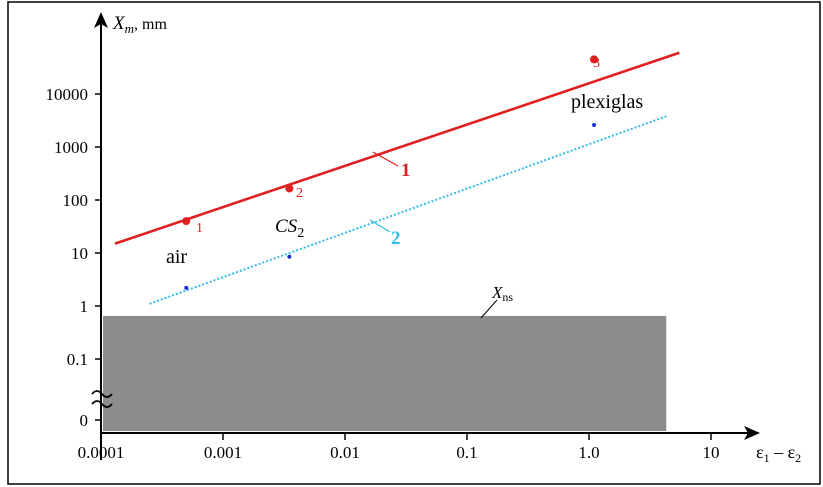 The height and width of the screenshot is (487, 823). What do you see at coordinates (176, 257) in the screenshot?
I see `air-label: air` at bounding box center [176, 257].